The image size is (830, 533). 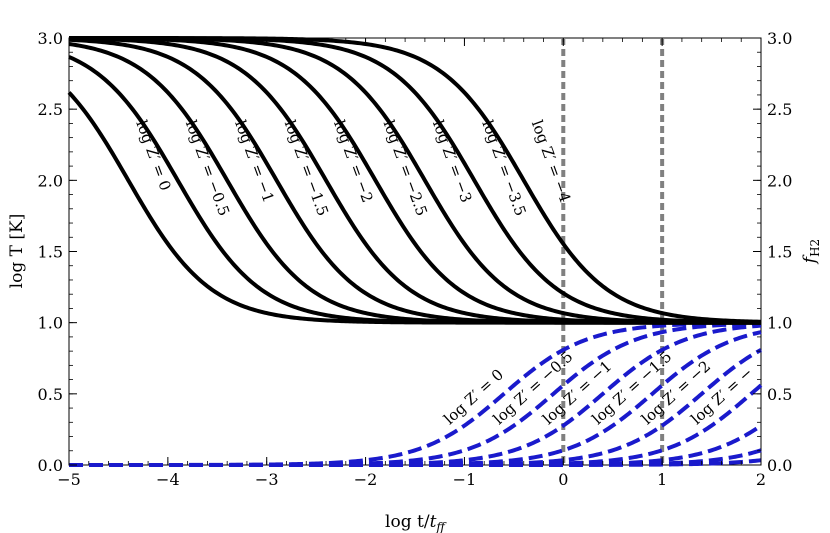 What do you see at coordinates (50, 38) in the screenshot?
I see `y-tick-label-left: 3.0` at bounding box center [50, 38].